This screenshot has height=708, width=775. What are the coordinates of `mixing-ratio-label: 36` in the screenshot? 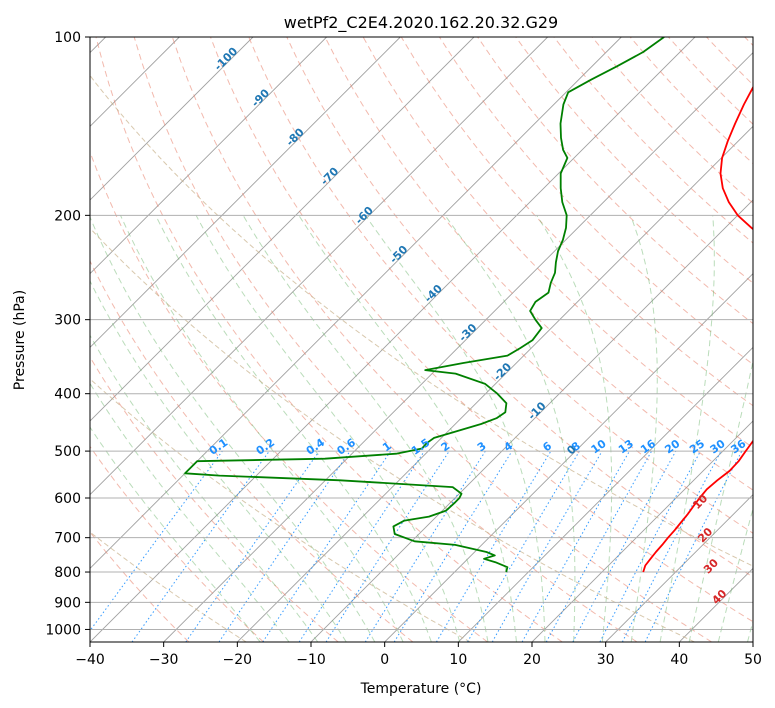 It's located at (738, 447).